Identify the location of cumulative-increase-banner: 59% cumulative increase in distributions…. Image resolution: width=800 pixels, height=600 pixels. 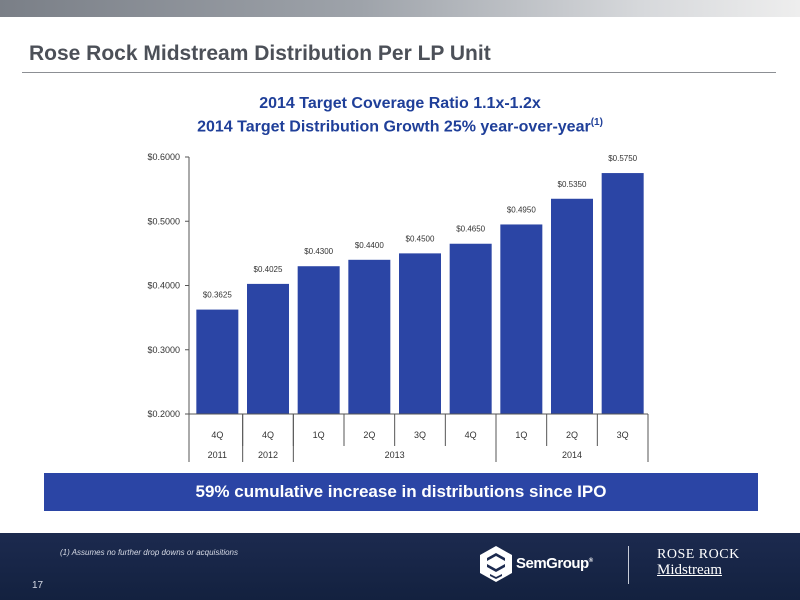
(401, 492).